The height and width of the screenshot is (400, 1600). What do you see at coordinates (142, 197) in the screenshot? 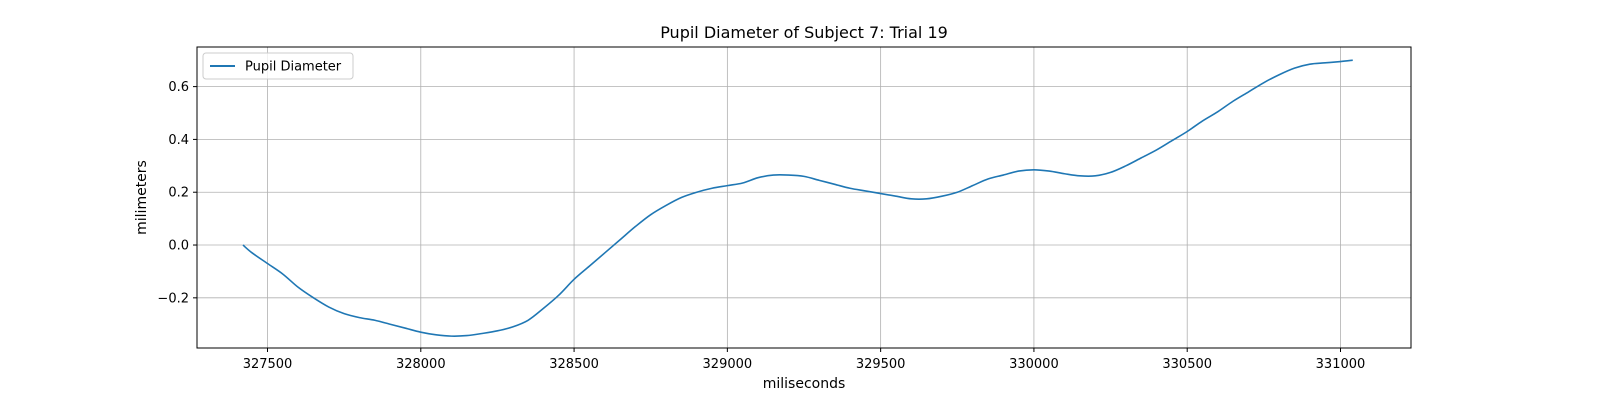
I see `y-axis-label: milimeters` at bounding box center [142, 197].